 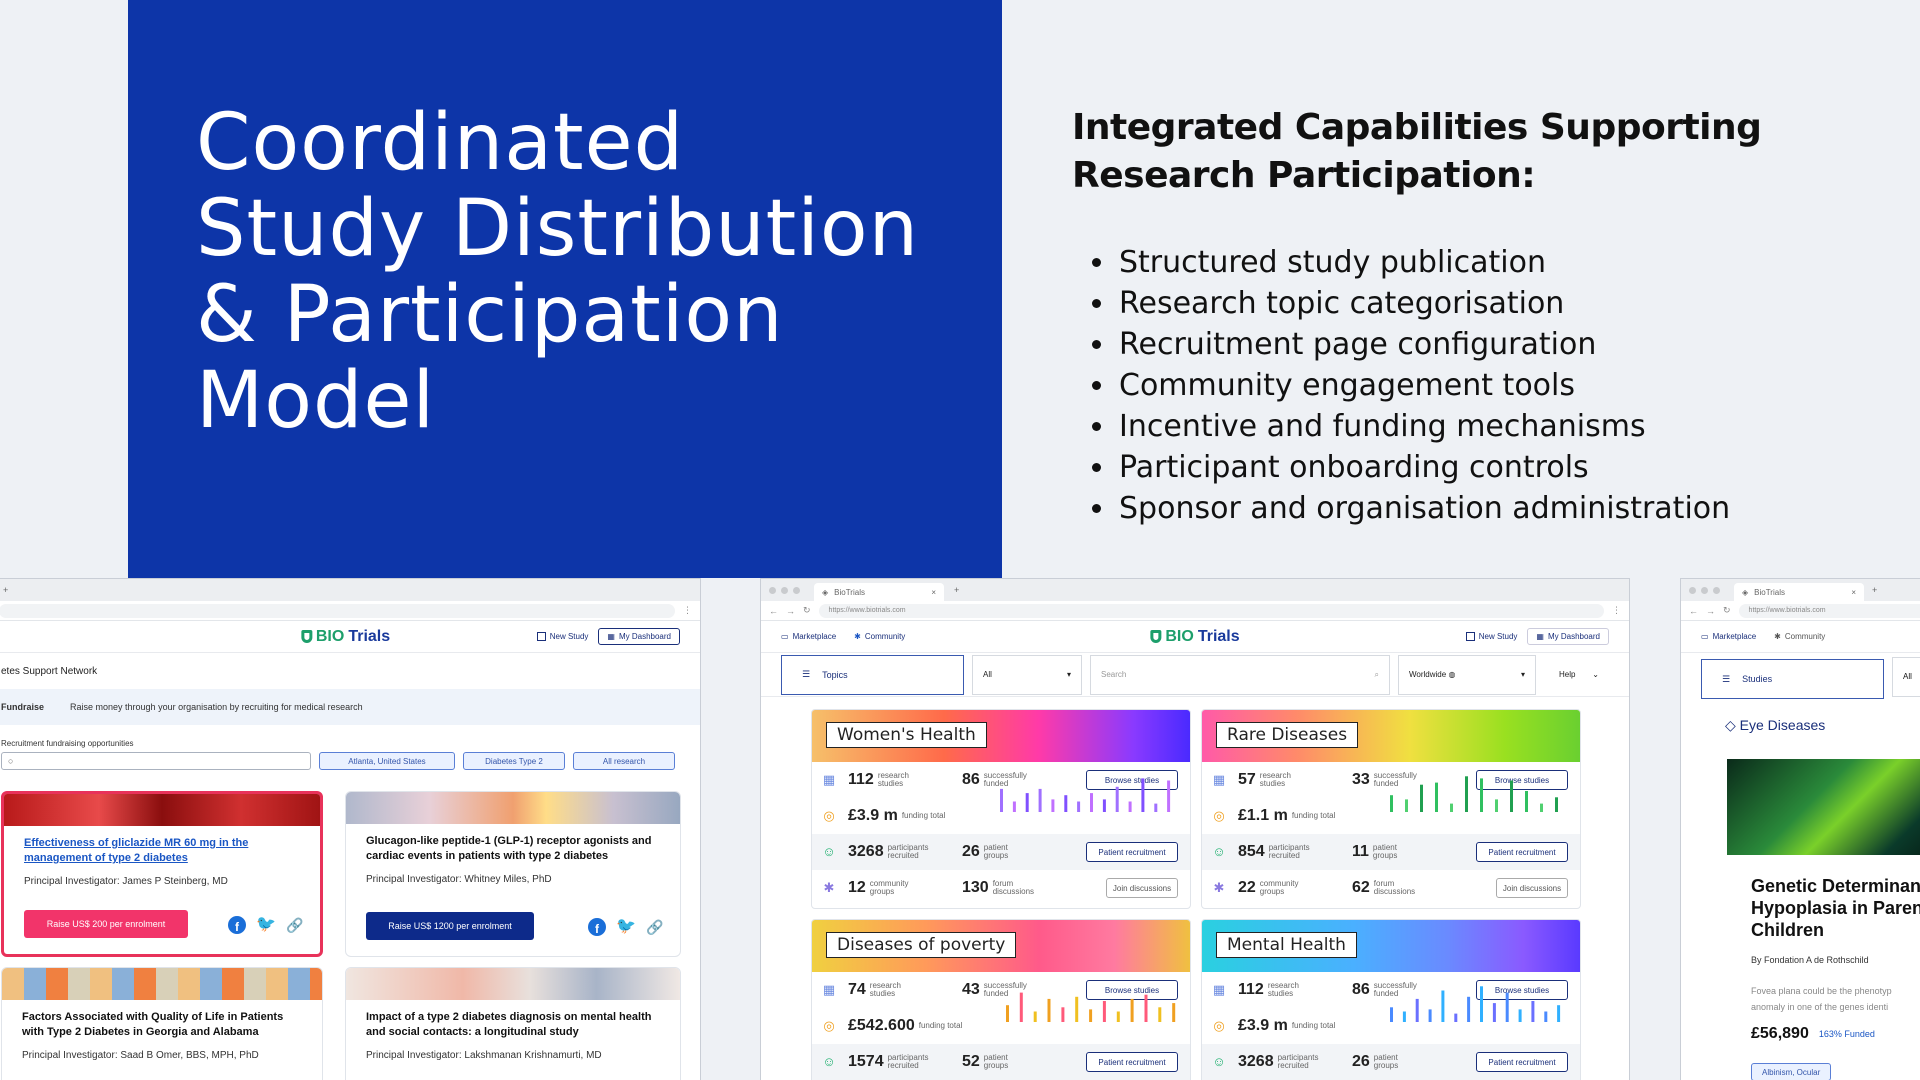 I want to click on condition-tag: Albinism, Ocular, so click(x=1791, y=1071).